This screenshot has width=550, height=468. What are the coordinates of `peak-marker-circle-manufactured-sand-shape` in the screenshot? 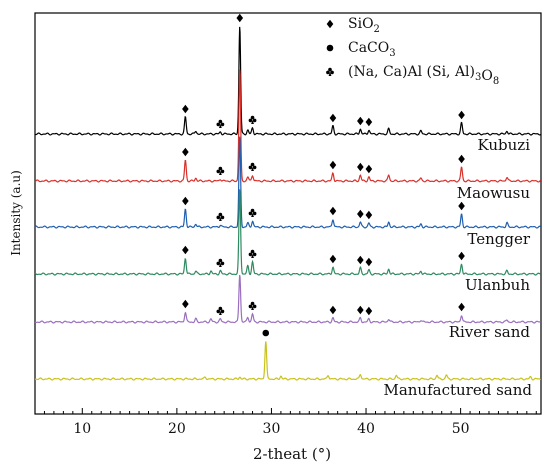 It's located at (266, 333).